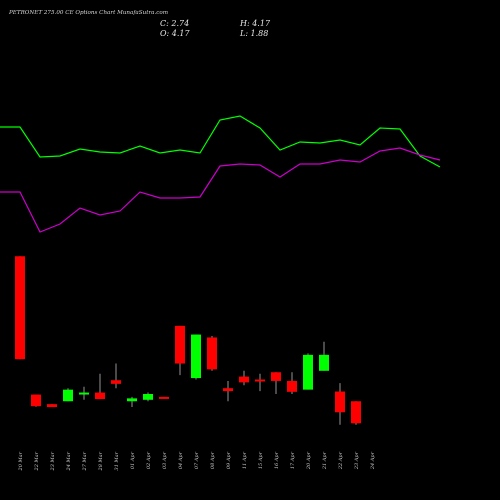  I want to click on low-value: L: 1.88, so click(254, 33).